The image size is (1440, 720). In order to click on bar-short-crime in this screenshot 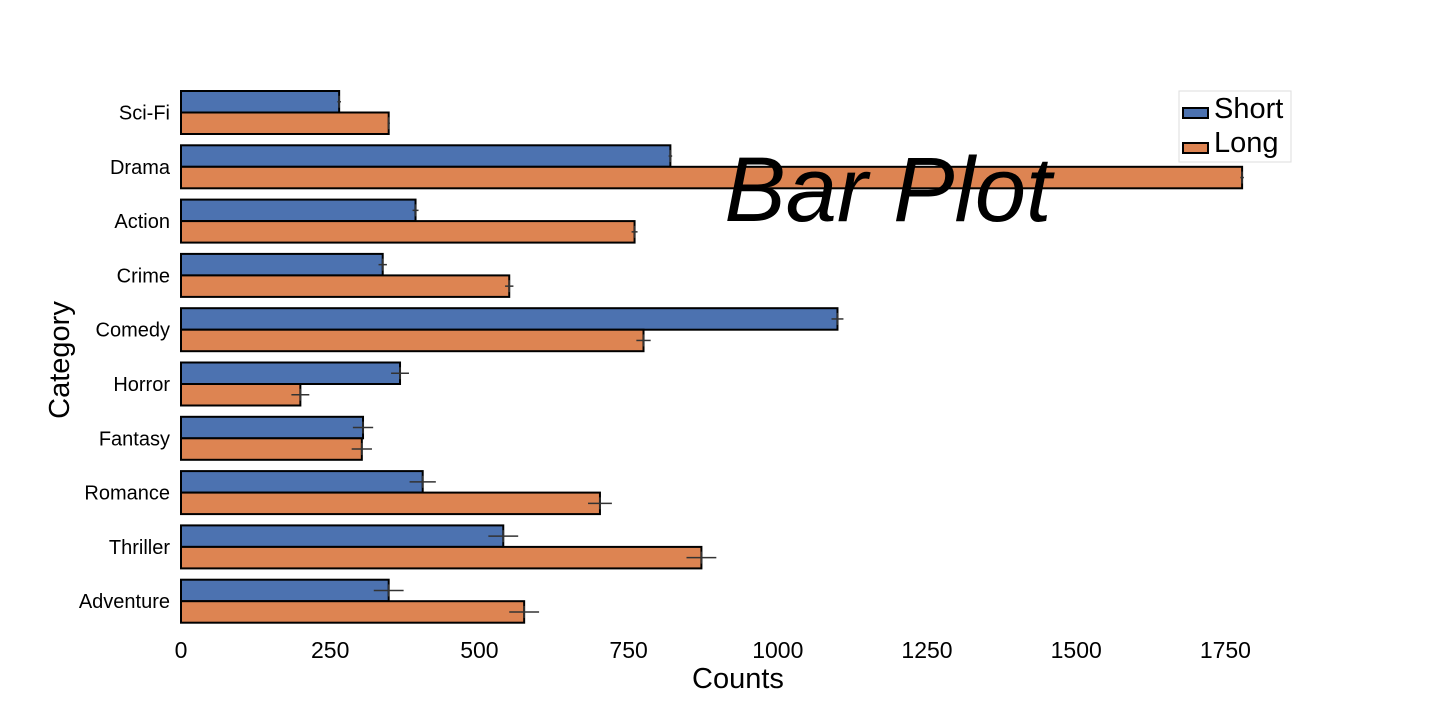, I will do `click(282, 264)`.